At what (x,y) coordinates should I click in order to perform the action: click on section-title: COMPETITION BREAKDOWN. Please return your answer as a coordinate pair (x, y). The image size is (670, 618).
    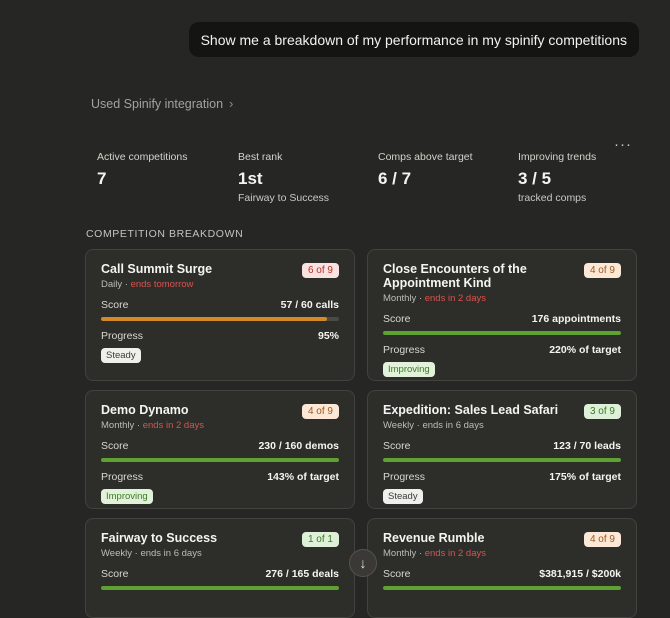
    Looking at the image, I should click on (165, 234).